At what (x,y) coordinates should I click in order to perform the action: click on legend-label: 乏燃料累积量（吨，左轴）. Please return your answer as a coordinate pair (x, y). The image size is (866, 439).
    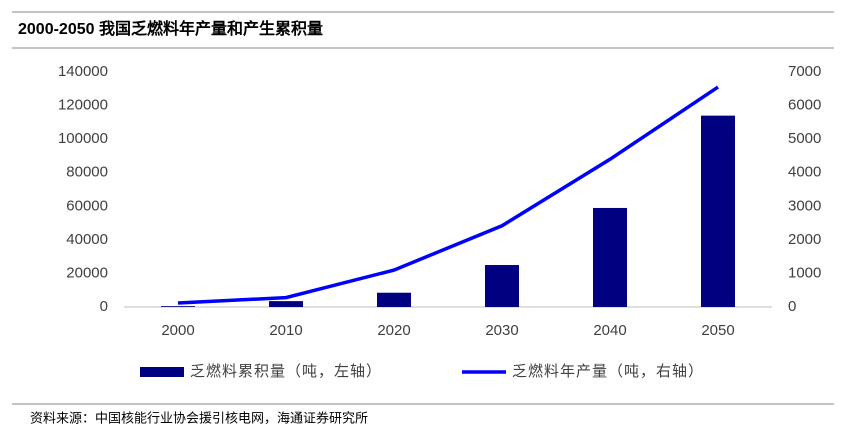
    Looking at the image, I should click on (286, 371).